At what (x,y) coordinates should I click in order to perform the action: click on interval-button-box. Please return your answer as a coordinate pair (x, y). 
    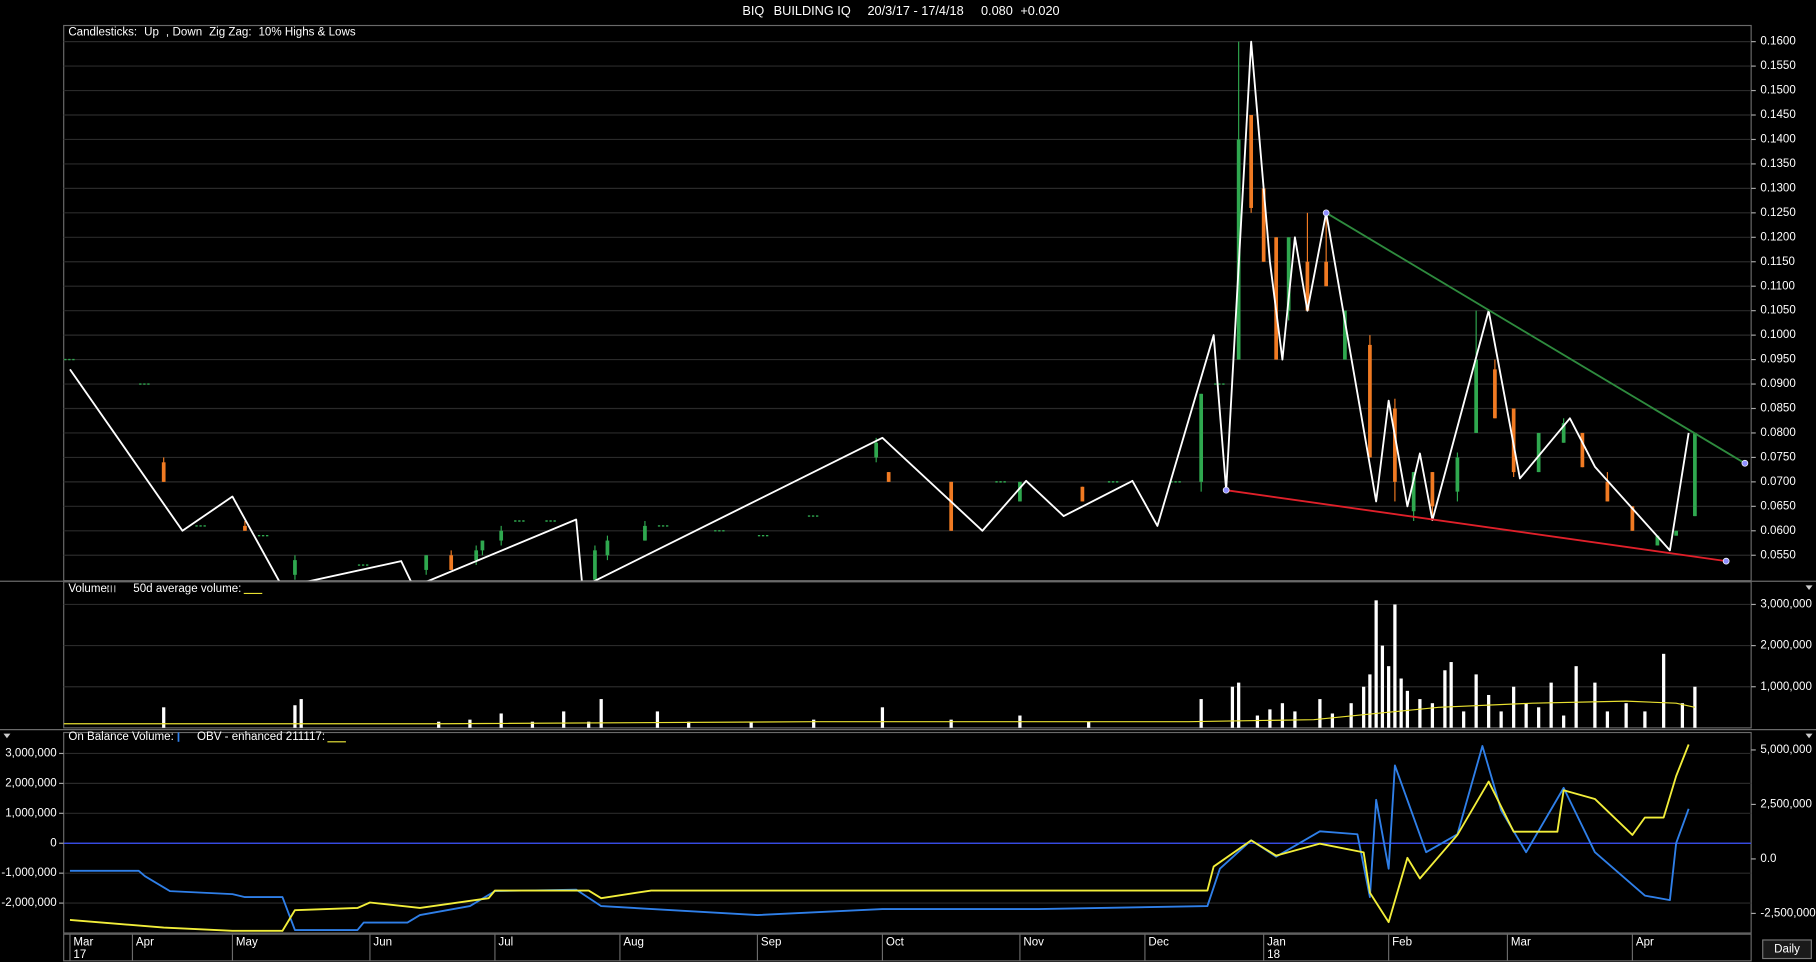
    Looking at the image, I should click on (1787, 949).